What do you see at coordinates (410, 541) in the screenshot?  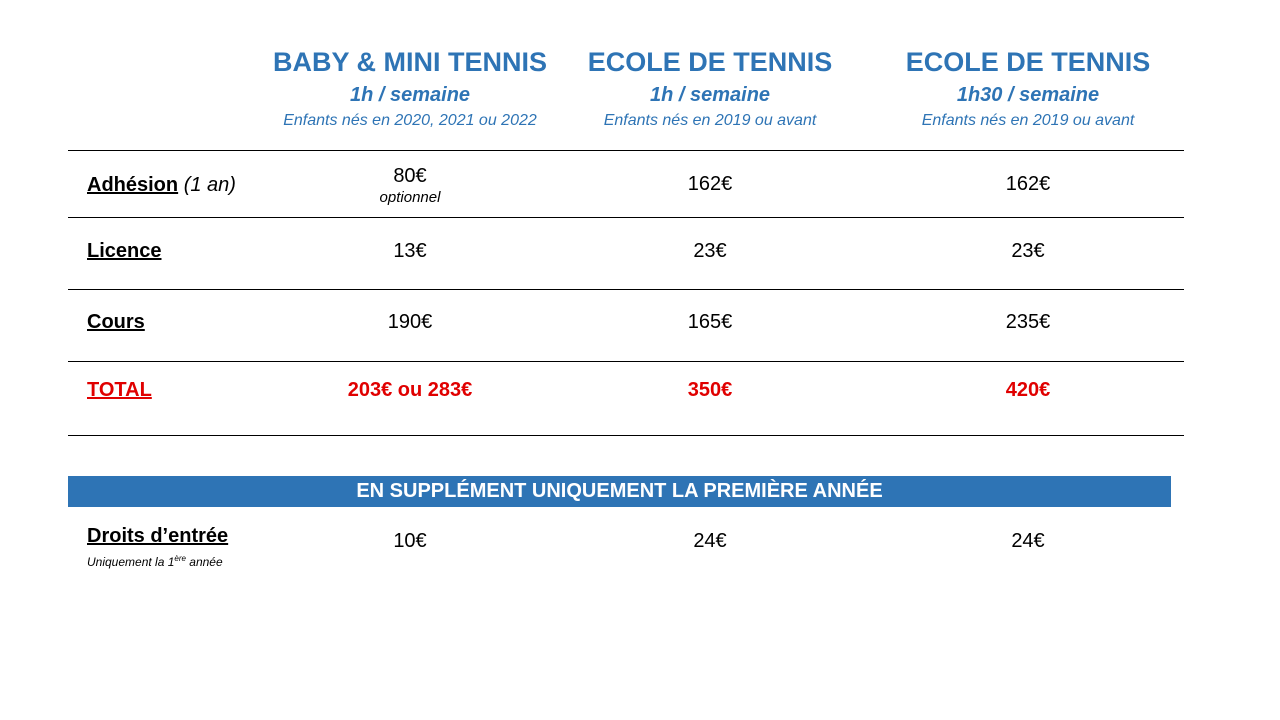 I see `droits-entree-value: 10€` at bounding box center [410, 541].